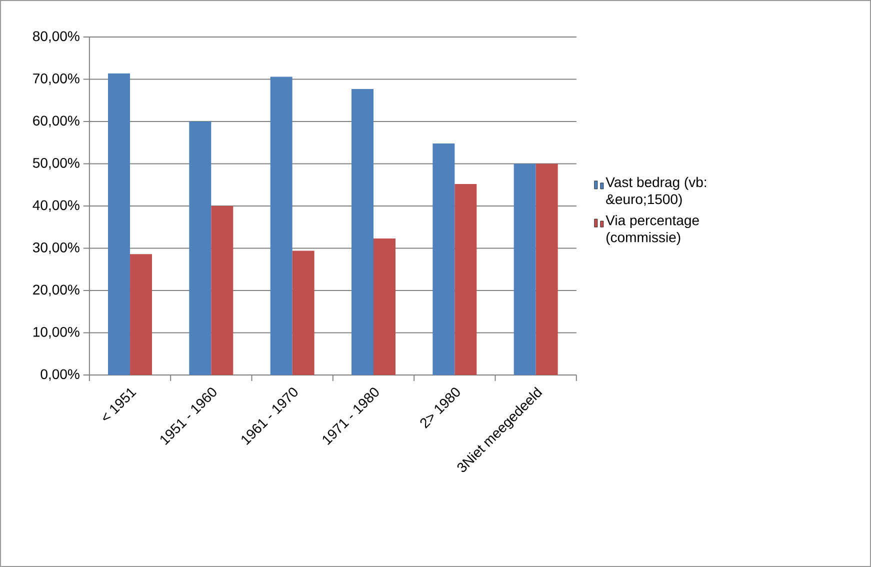 The width and height of the screenshot is (871, 567). I want to click on legend-label: Via percentage (commissie), so click(652, 230).